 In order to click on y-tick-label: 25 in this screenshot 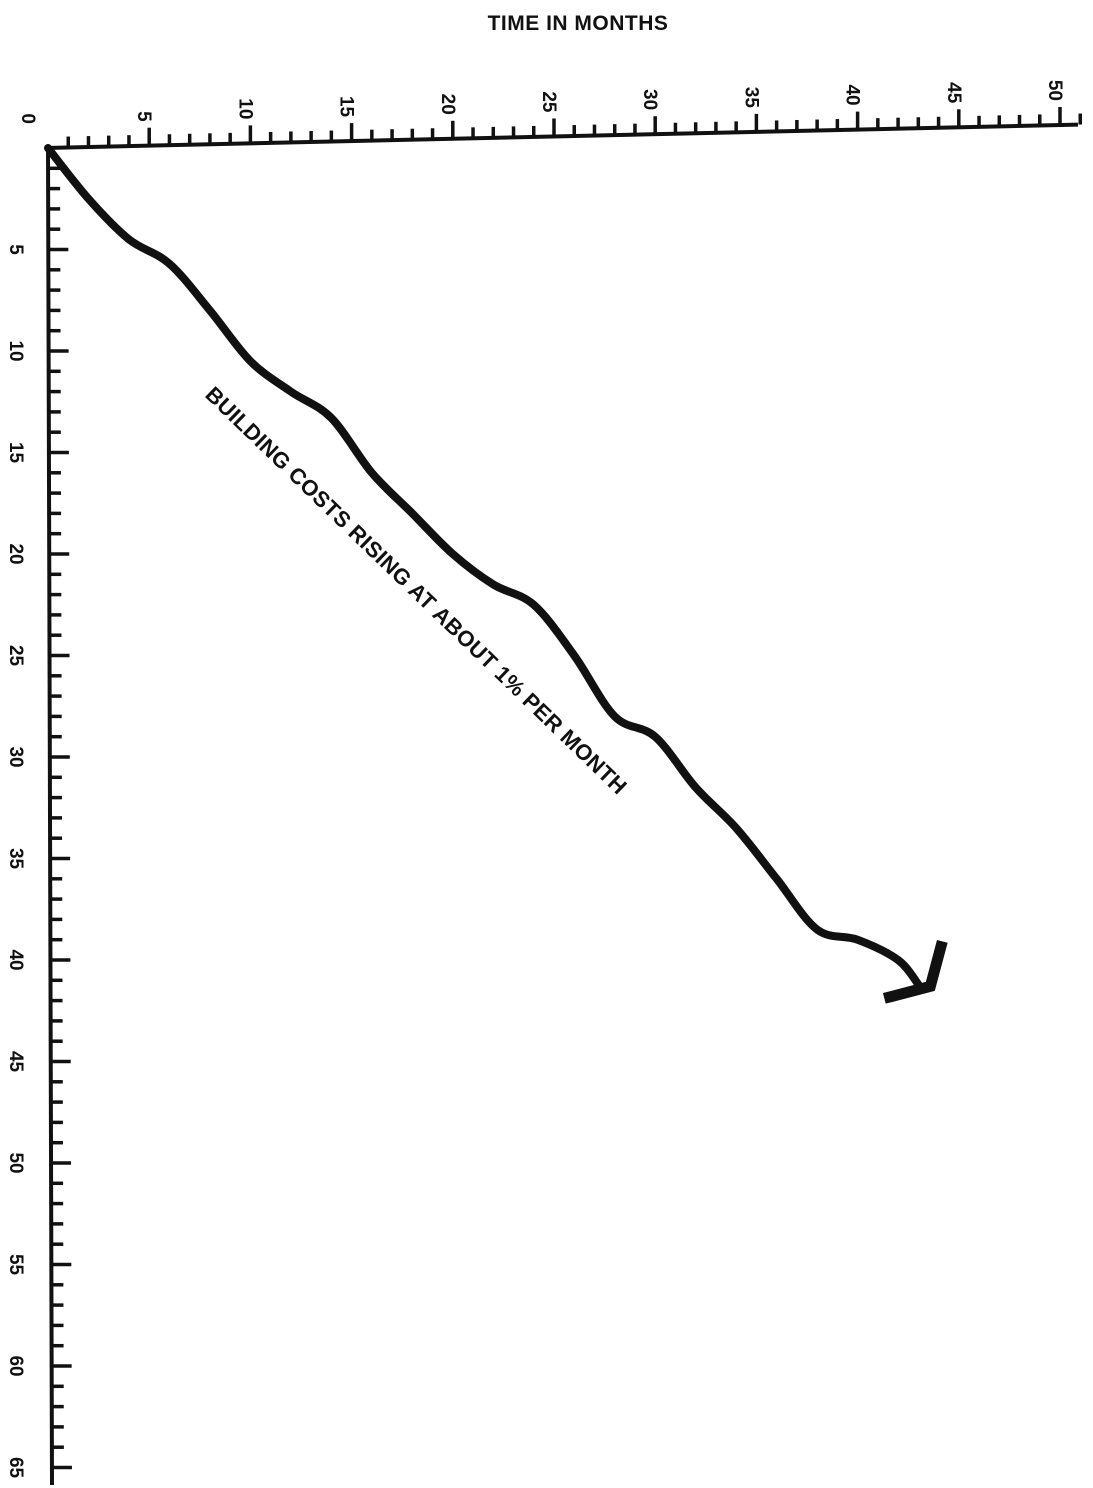, I will do `click(15, 656)`.